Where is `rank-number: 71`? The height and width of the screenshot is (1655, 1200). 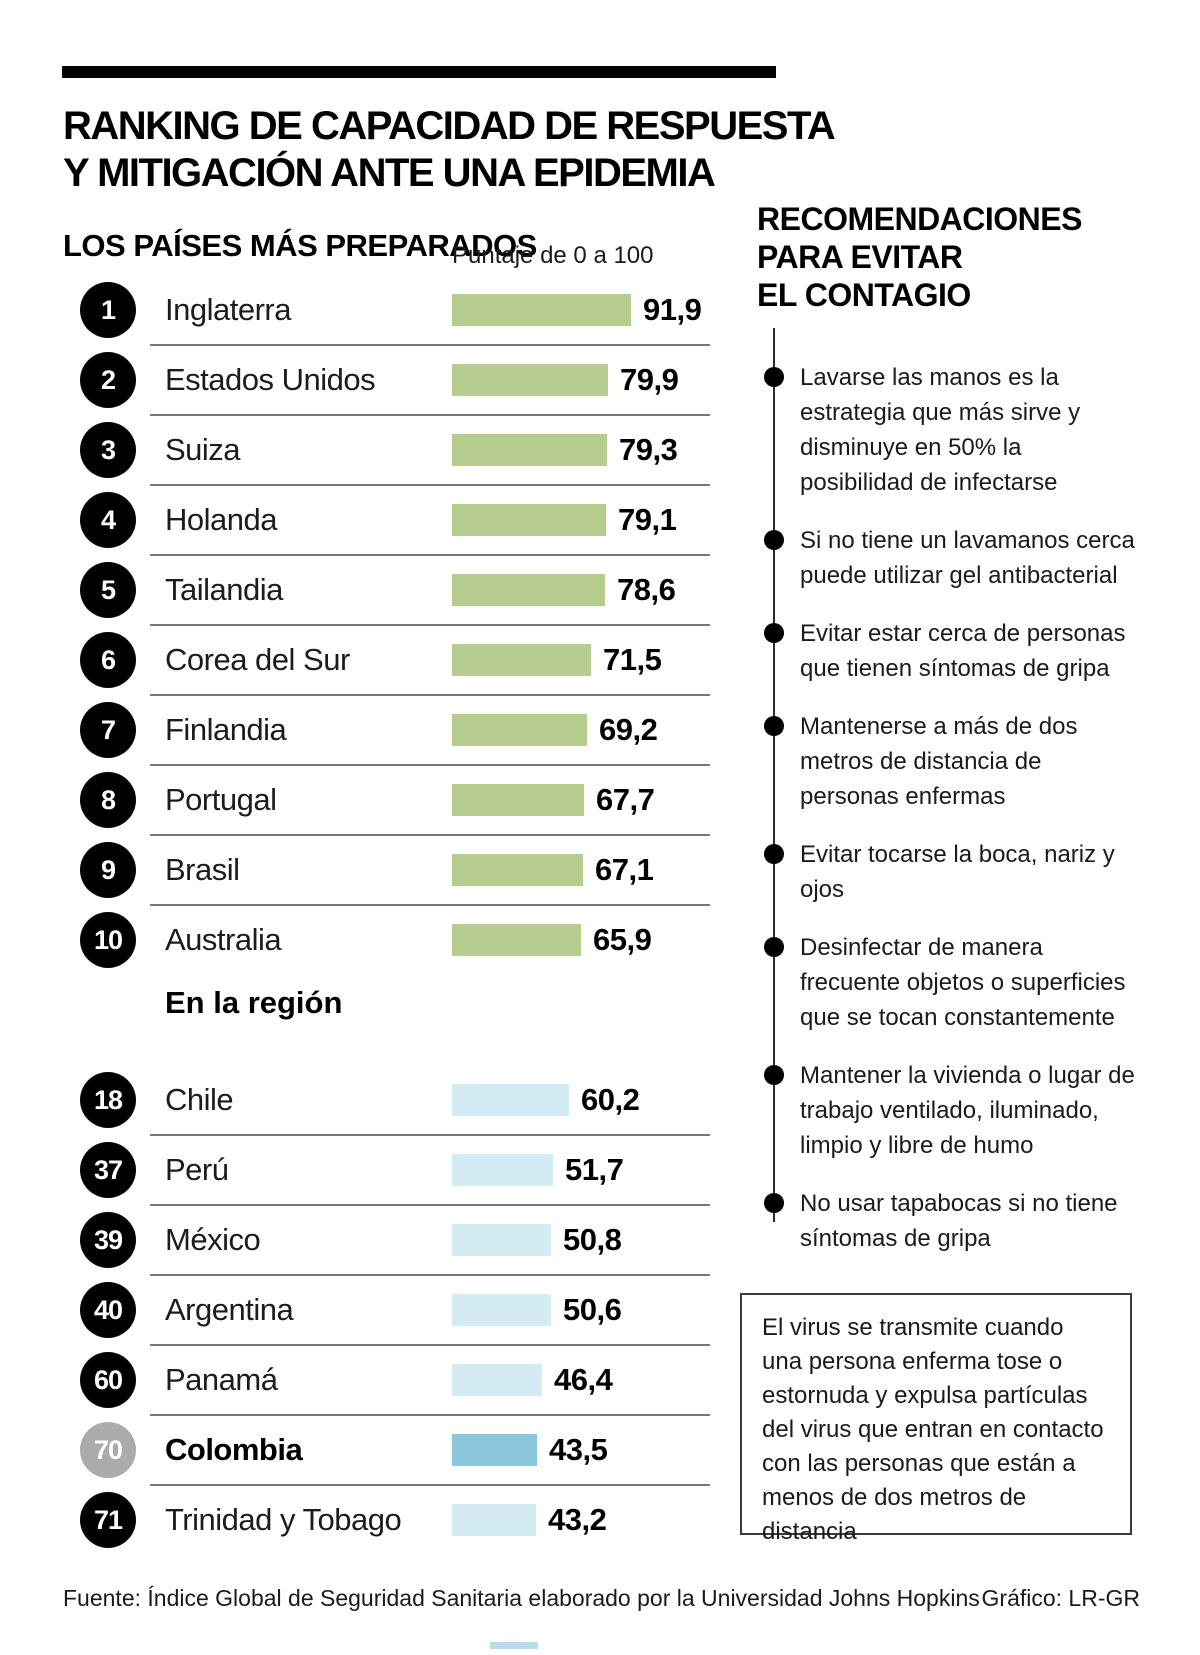 rank-number: 71 is located at coordinates (108, 1519).